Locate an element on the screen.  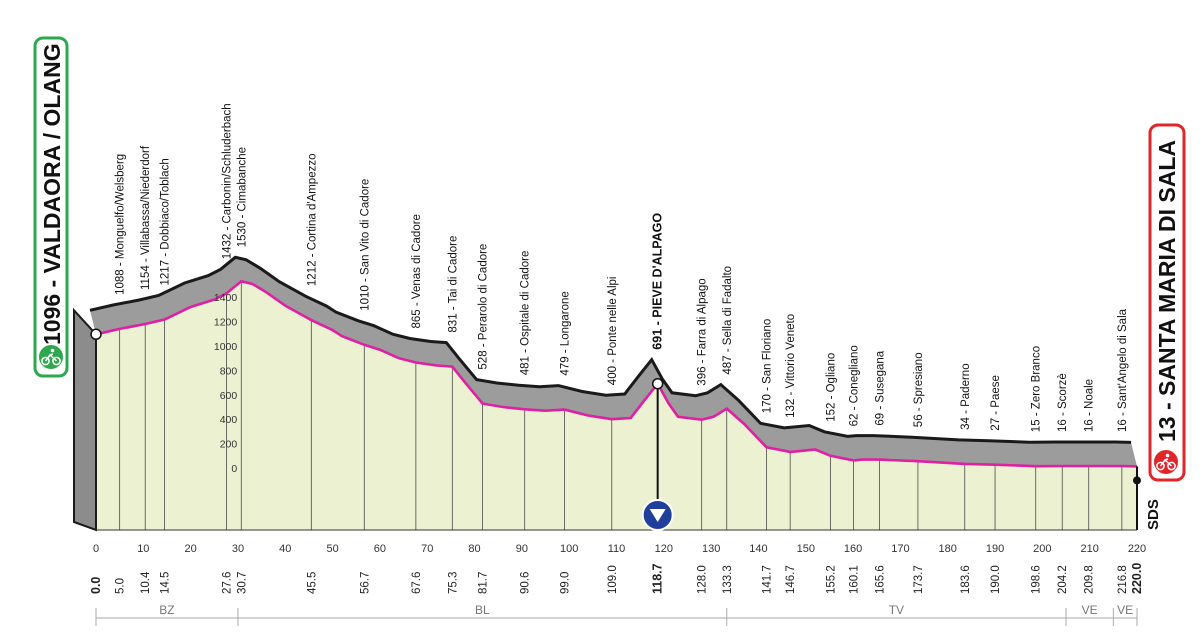
altitude-tick-label: 200 is located at coordinates (229, 445).